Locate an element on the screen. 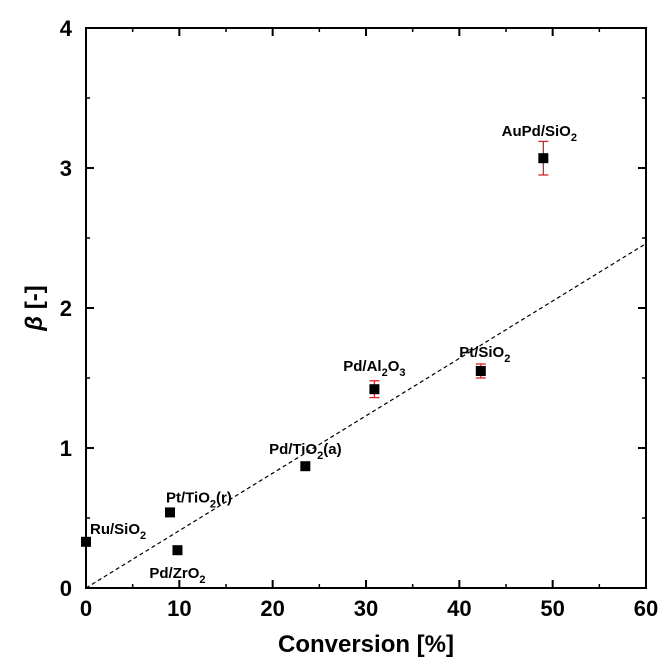 This screenshot has width=665, height=660. point-label-tail: (r) is located at coordinates (224, 497).